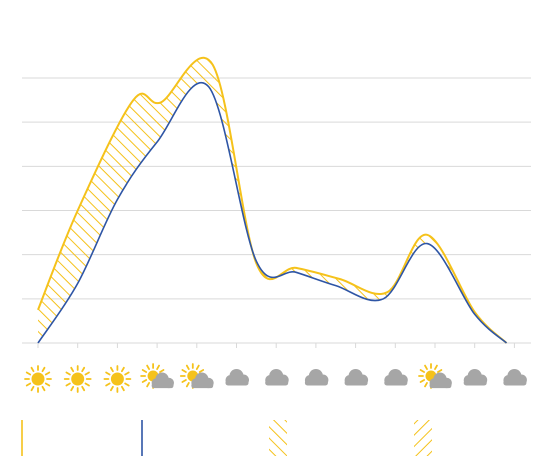 Image resolution: width=555 pixels, height=468 pixels. I want to click on x-ticks, so click(276, 345).